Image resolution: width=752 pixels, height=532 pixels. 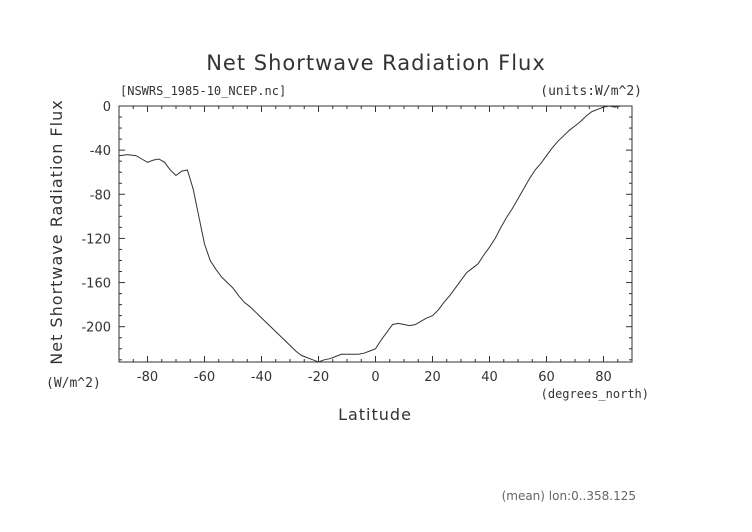 I want to click on x-tick-label: 40, so click(x=489, y=377).